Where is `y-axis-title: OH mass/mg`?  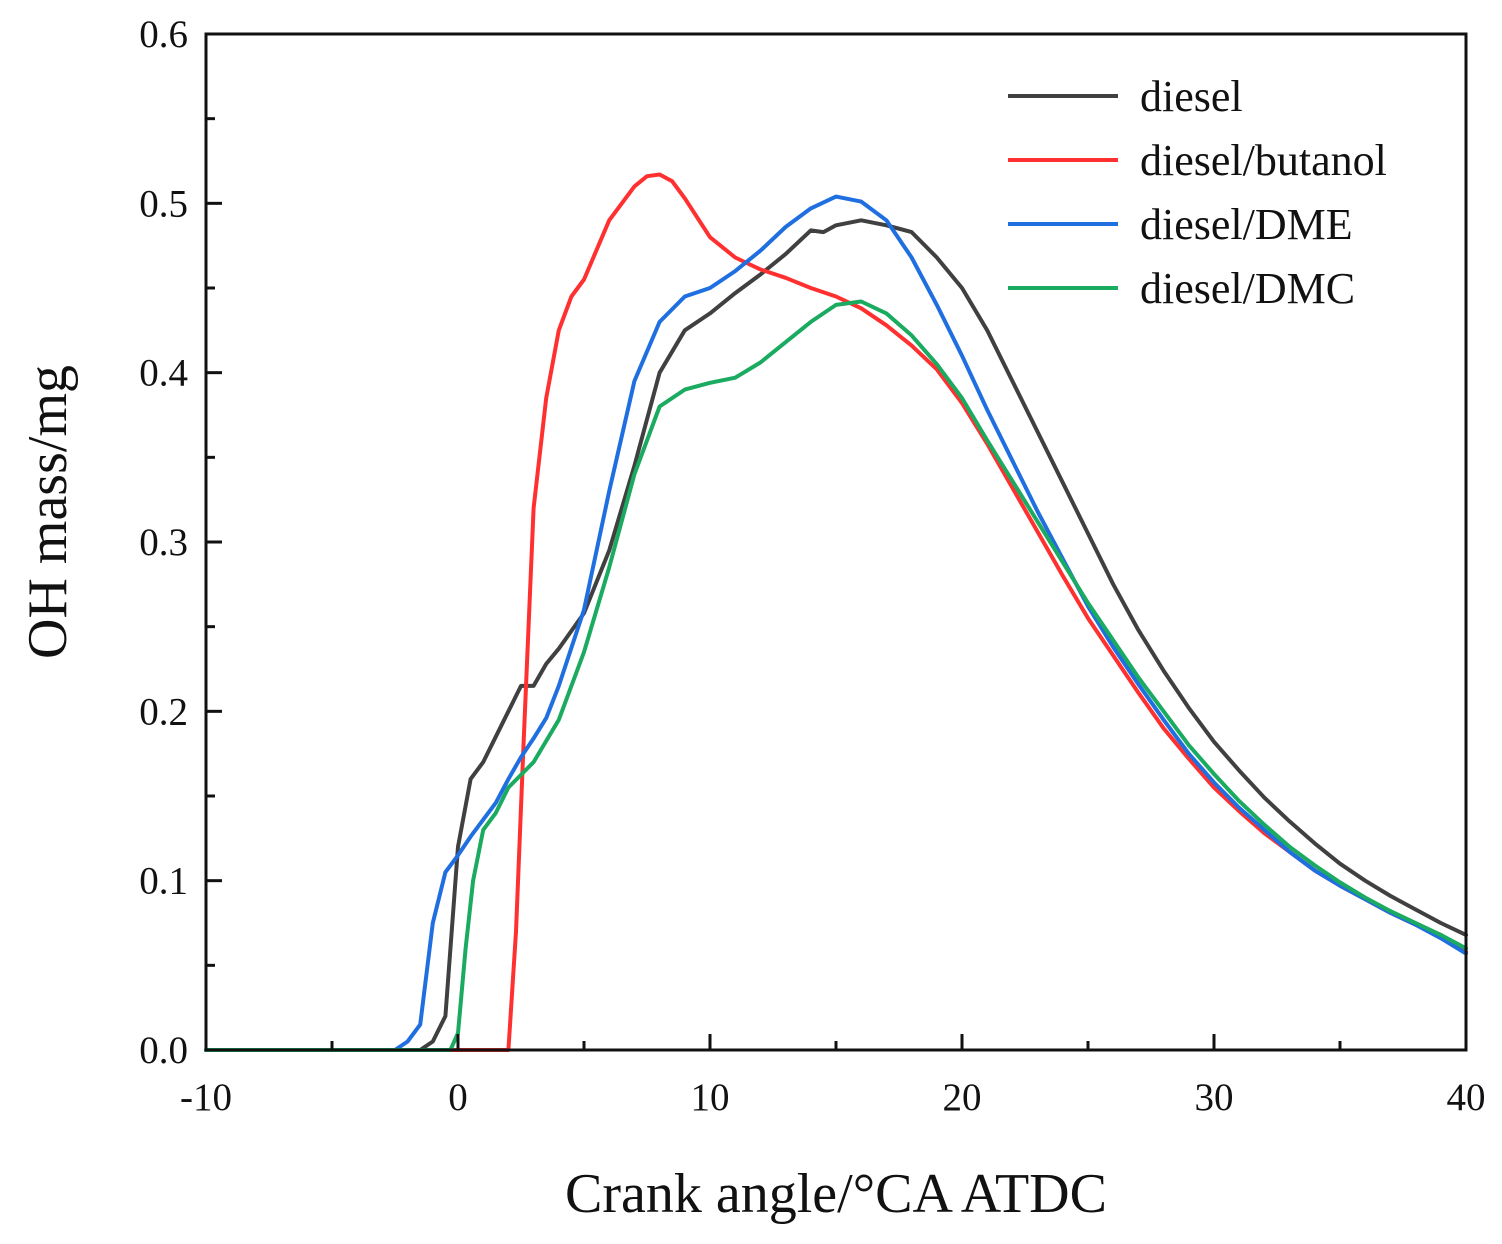
y-axis-title: OH mass/mg is located at coordinates (48, 512).